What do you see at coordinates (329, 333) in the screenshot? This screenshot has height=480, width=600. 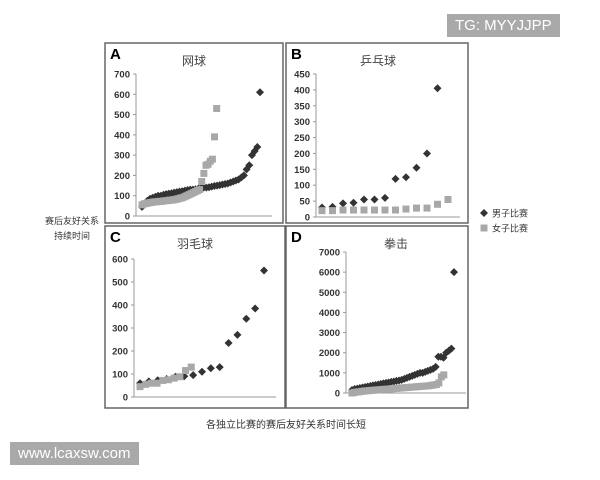 I see `y-tick-label: 3000` at bounding box center [329, 333].